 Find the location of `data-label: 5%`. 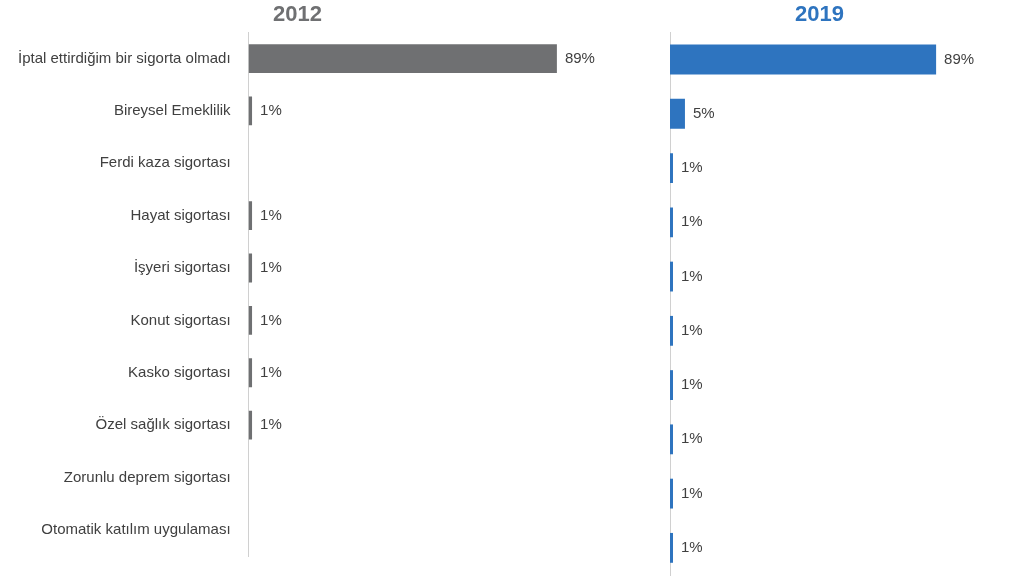

data-label: 5% is located at coordinates (703, 112).